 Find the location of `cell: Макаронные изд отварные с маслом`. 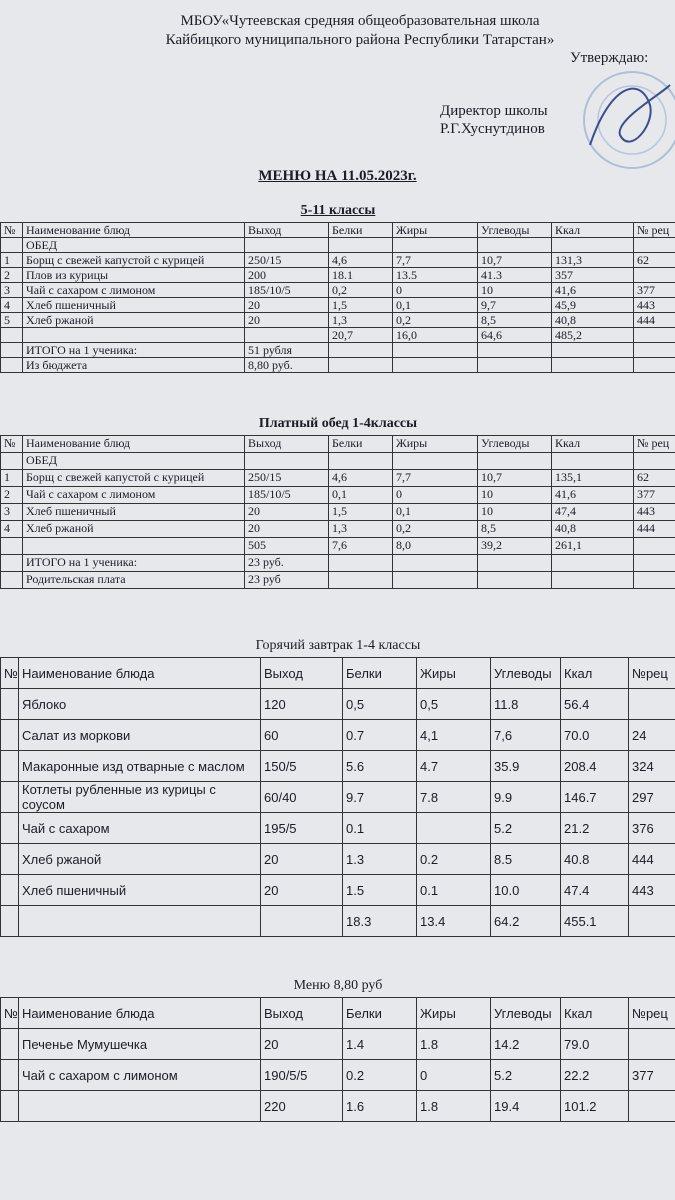

cell: Макаронные изд отварные с маслом is located at coordinates (139, 766).